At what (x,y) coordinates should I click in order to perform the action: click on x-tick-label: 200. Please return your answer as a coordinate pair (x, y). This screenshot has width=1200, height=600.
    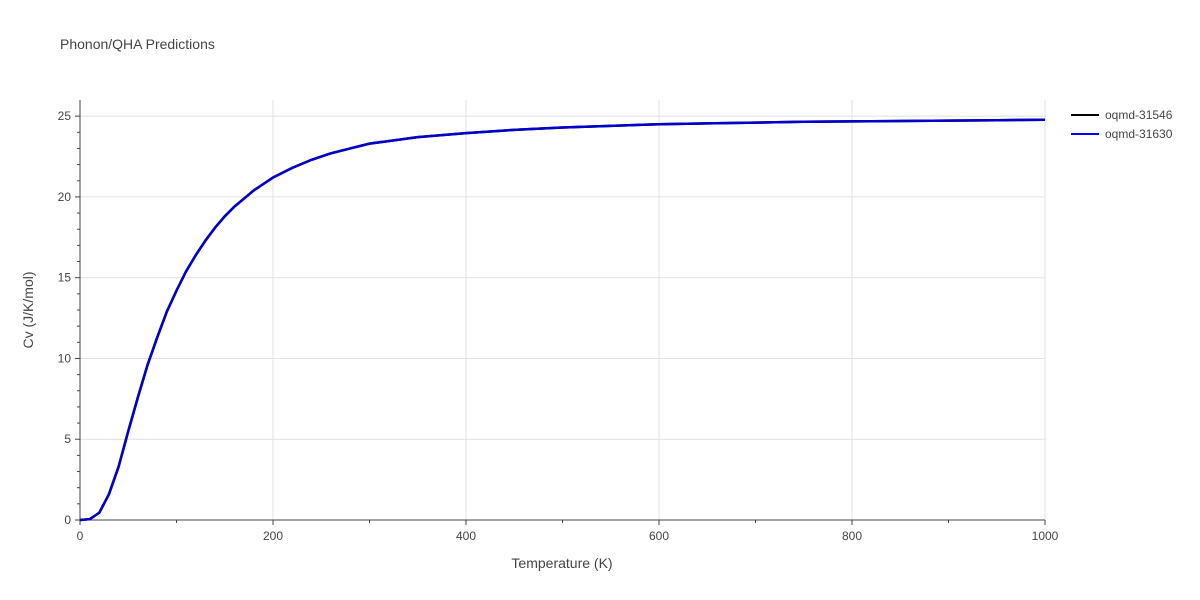
    Looking at the image, I should click on (273, 536).